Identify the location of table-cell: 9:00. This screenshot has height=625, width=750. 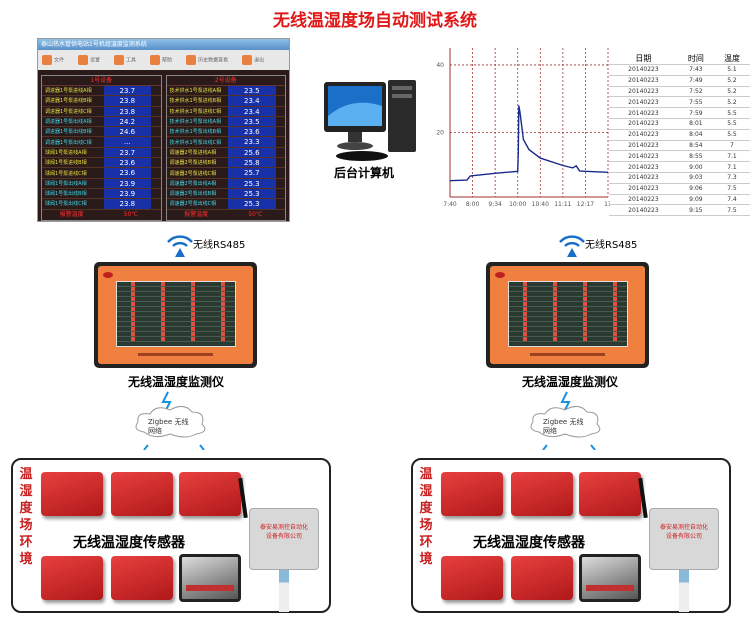
(695, 167).